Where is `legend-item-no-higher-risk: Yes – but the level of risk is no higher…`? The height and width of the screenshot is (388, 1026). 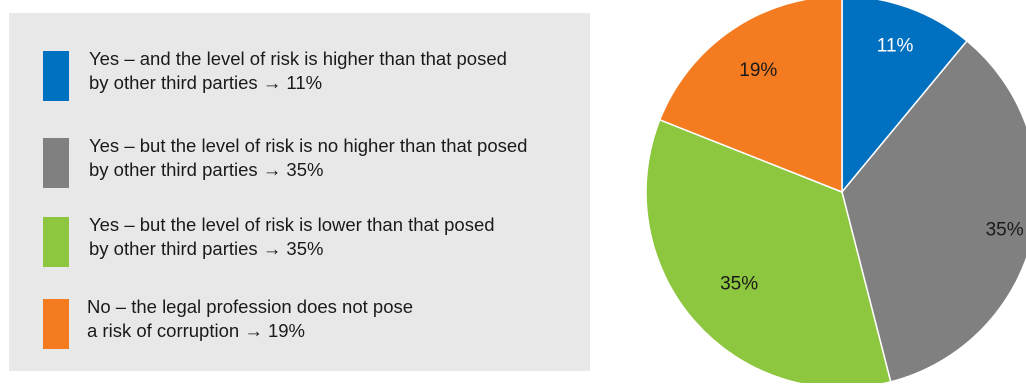
legend-item-no-higher-risk: Yes – but the level of risk is no higher… is located at coordinates (313, 164).